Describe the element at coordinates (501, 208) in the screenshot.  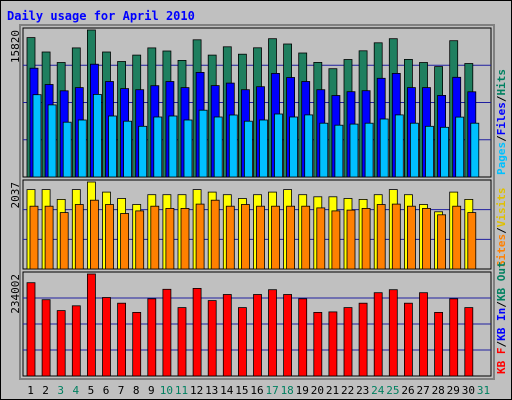
I see `legend-entry: Visits` at that location.